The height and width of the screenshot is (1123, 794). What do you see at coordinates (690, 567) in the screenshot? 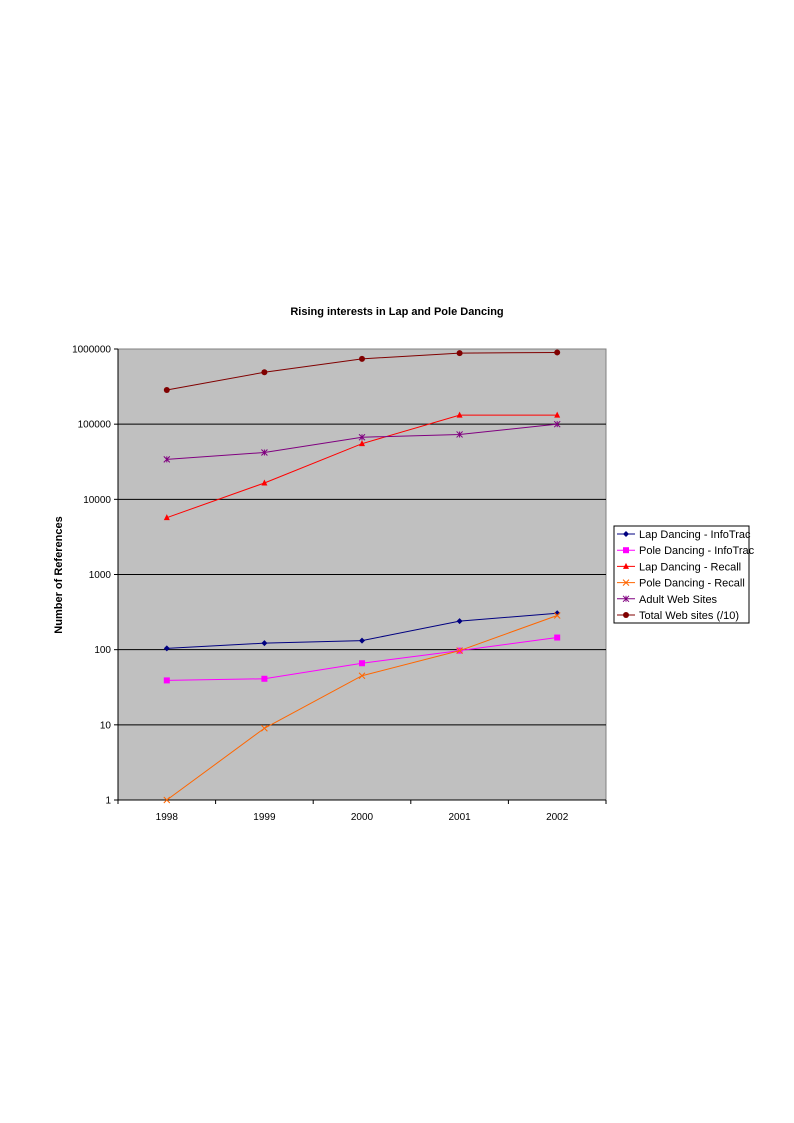
I see `legend-label: Lap Dancing - Recall` at bounding box center [690, 567].